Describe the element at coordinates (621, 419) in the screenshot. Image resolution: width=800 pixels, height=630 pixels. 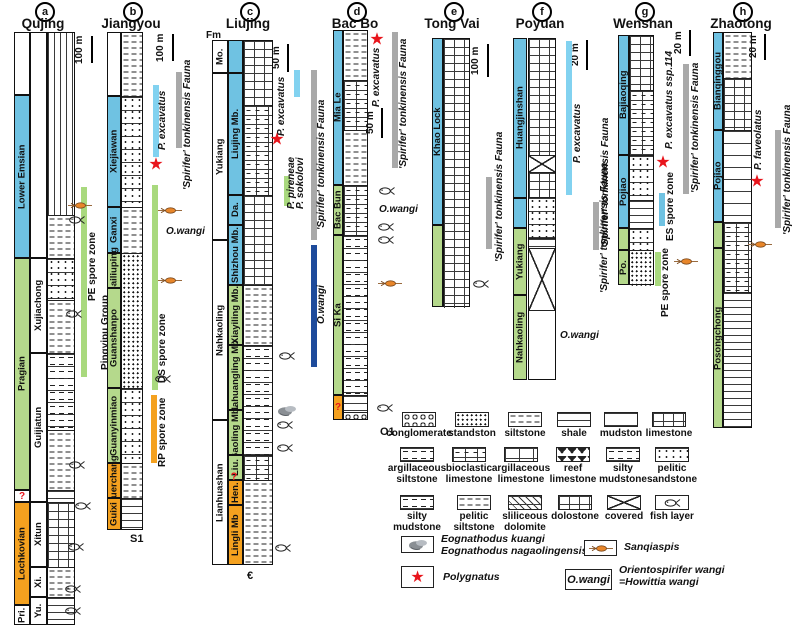
I see `legend-swatch-mudston` at that location.